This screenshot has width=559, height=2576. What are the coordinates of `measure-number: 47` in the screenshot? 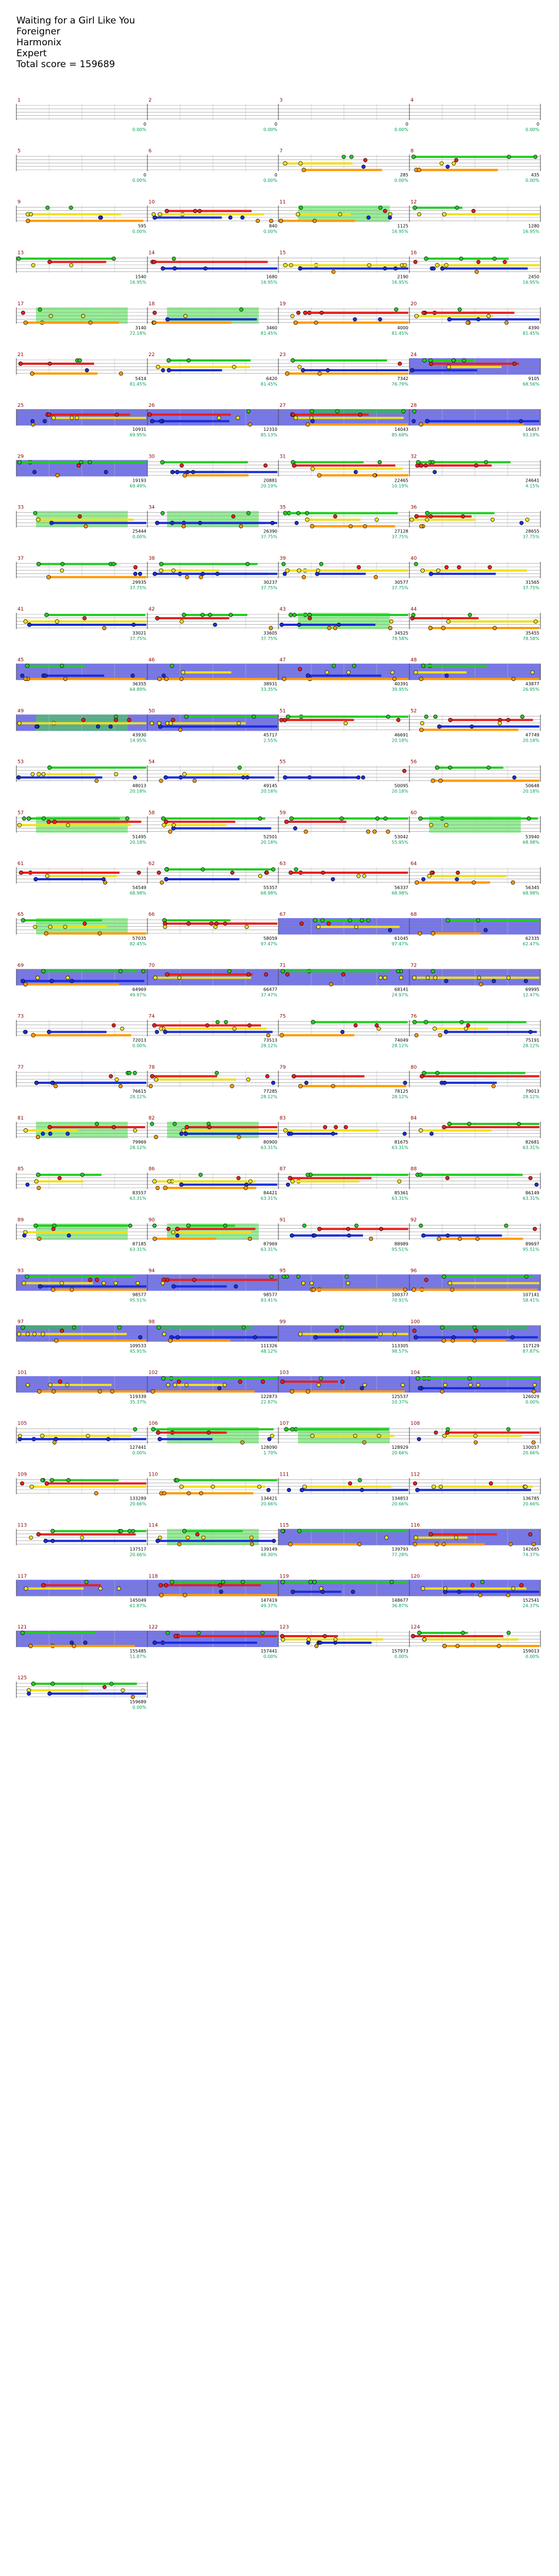 It's located at (283, 660).